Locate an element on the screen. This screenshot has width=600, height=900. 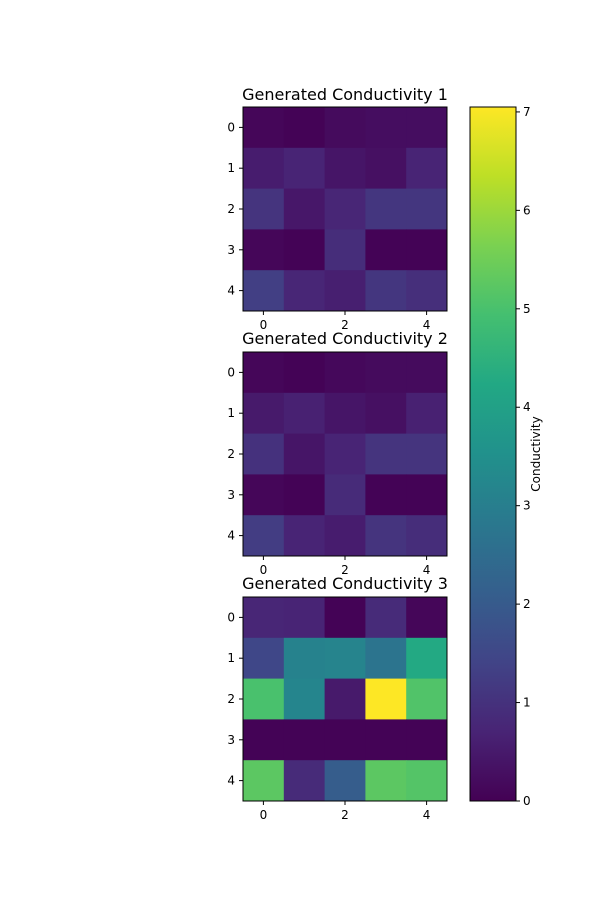
colorbar-tick-label: 7 is located at coordinates (527, 112).